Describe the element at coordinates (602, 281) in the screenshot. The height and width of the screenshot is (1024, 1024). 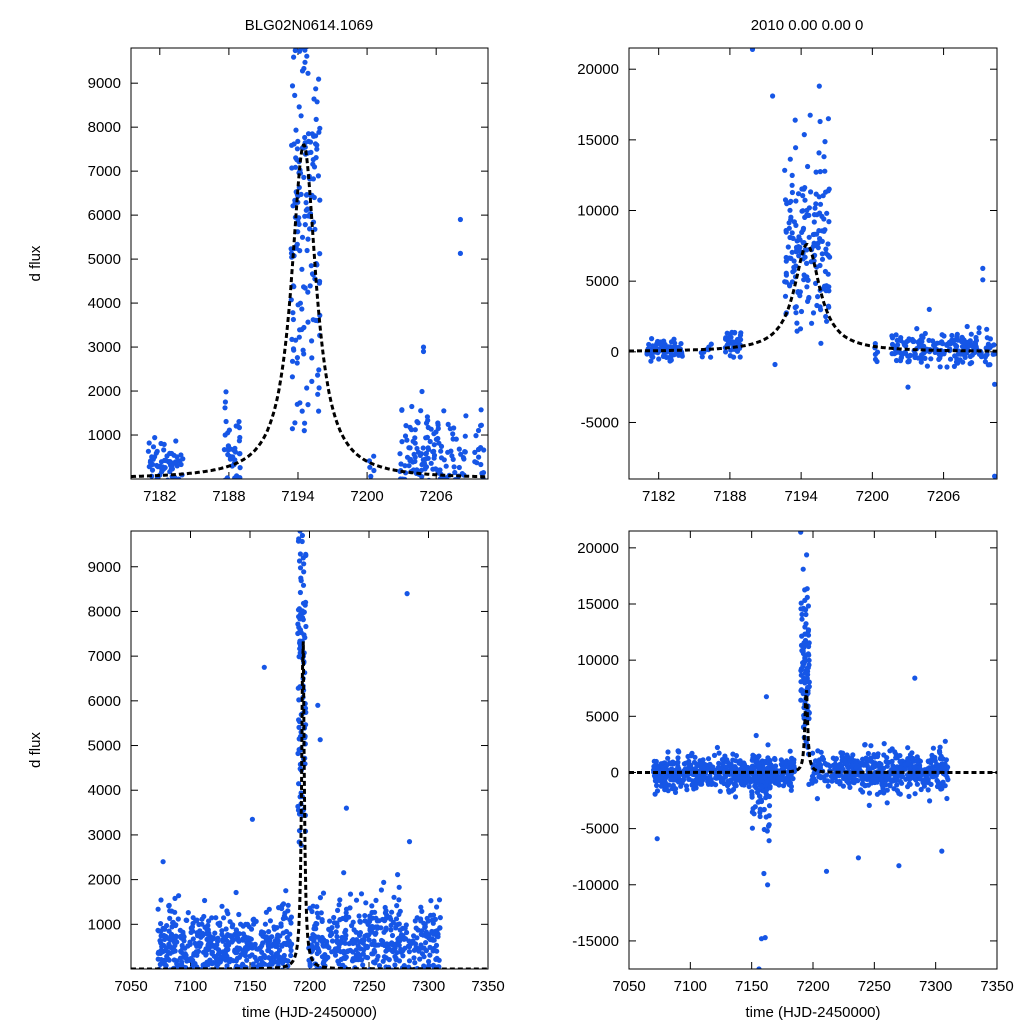
I see `y-tick-label: 5000` at that location.